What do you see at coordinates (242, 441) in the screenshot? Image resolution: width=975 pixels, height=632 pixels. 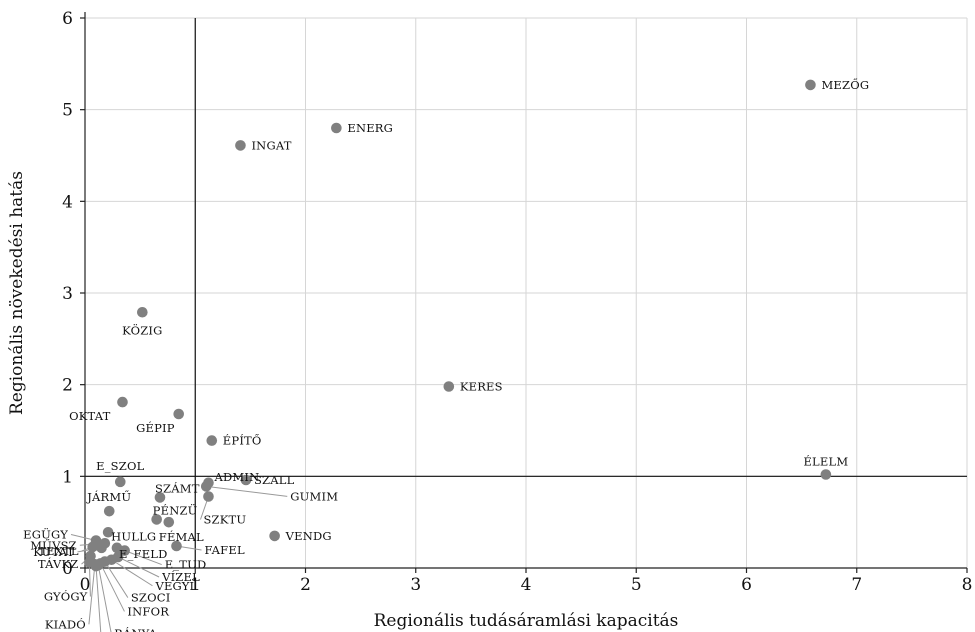 I see `point-label: ÉPÍTŐ` at bounding box center [242, 441].